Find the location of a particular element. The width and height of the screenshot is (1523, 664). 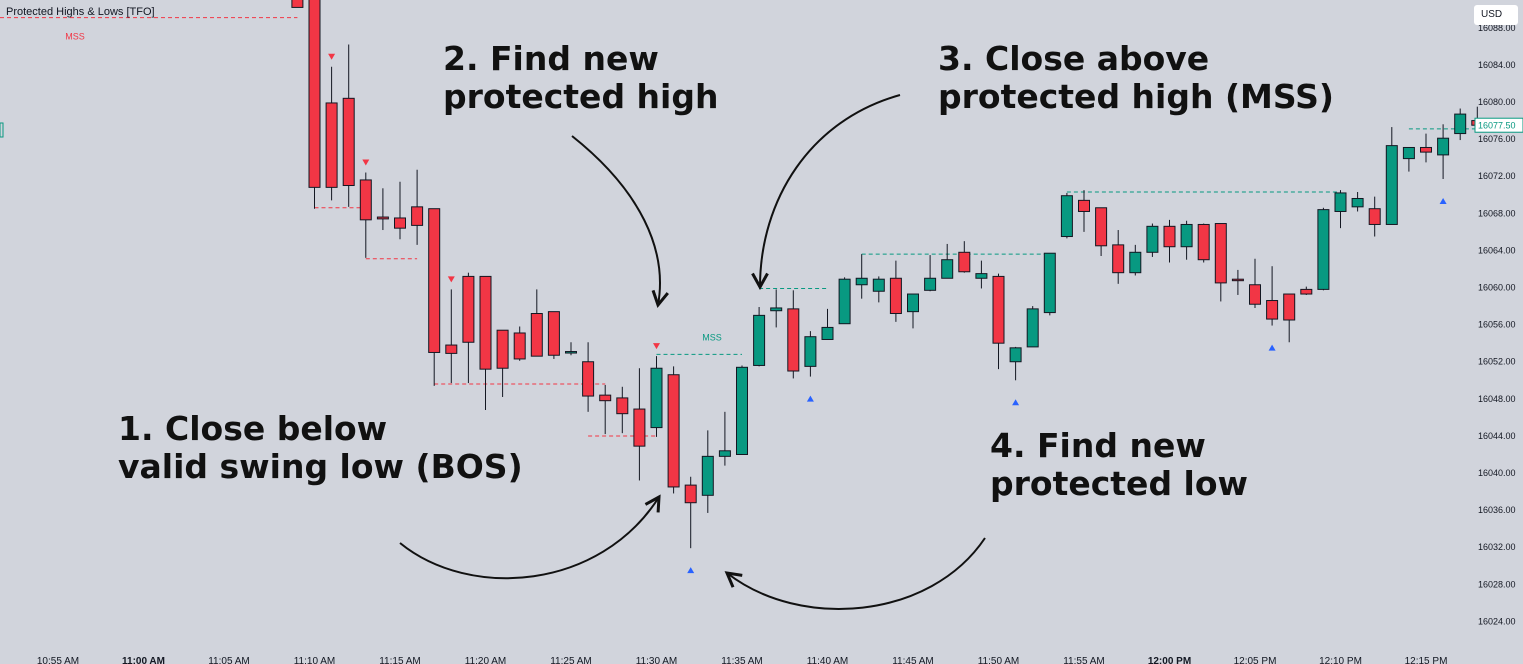

last-price-label: 16077.50 is located at coordinates (1497, 126).